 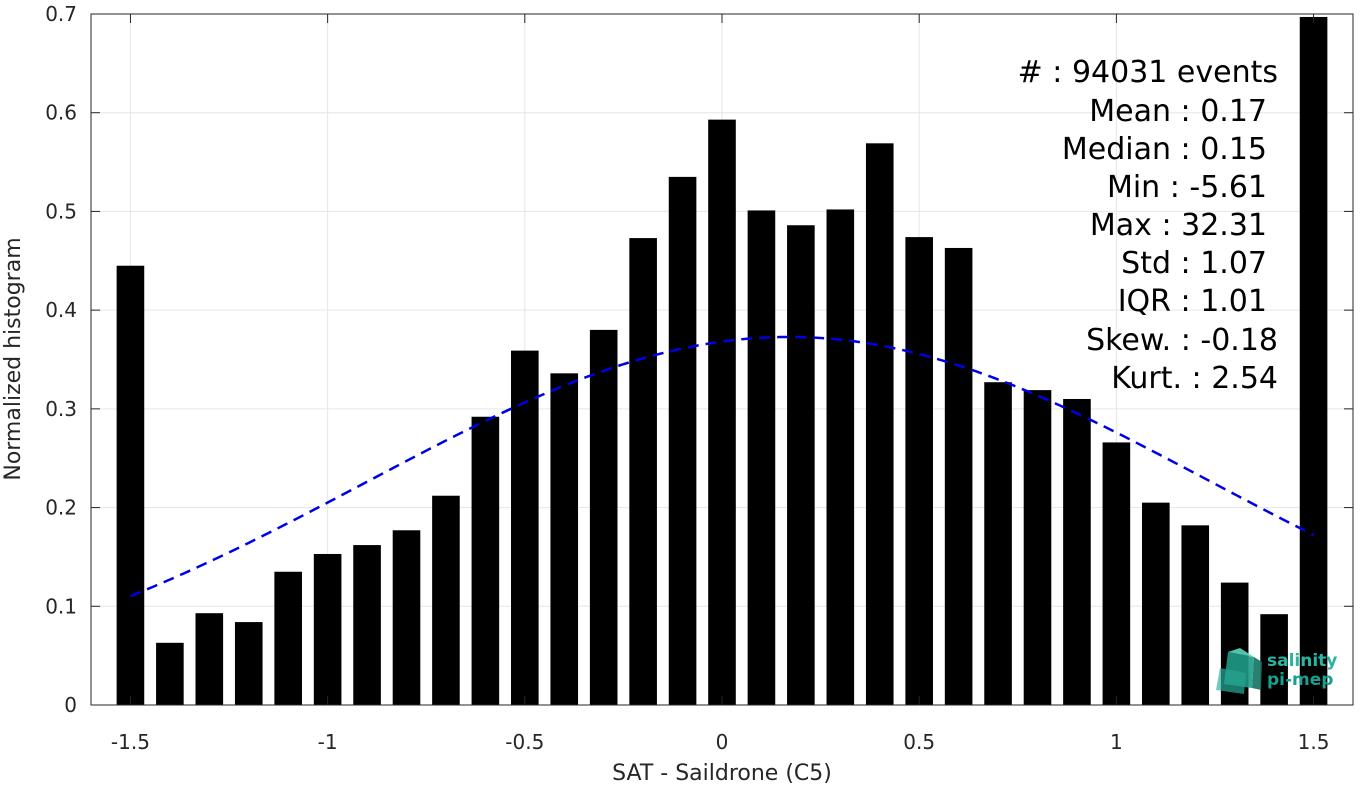 What do you see at coordinates (1187, 187) in the screenshot?
I see `stats-line-min: Min : -5.61` at bounding box center [1187, 187].